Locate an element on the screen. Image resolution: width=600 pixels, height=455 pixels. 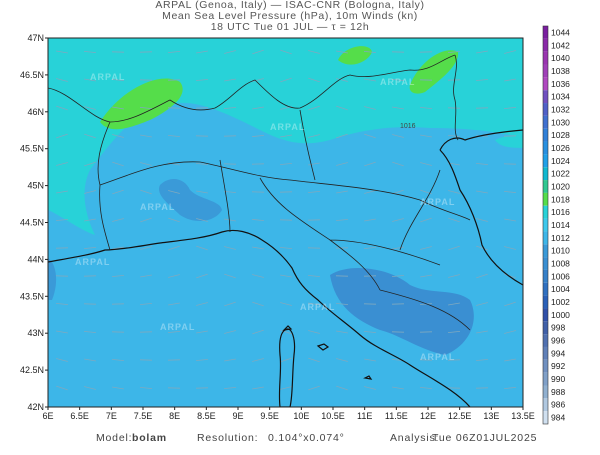
lat-tick-label: 44.5N is located at coordinates (32, 223).